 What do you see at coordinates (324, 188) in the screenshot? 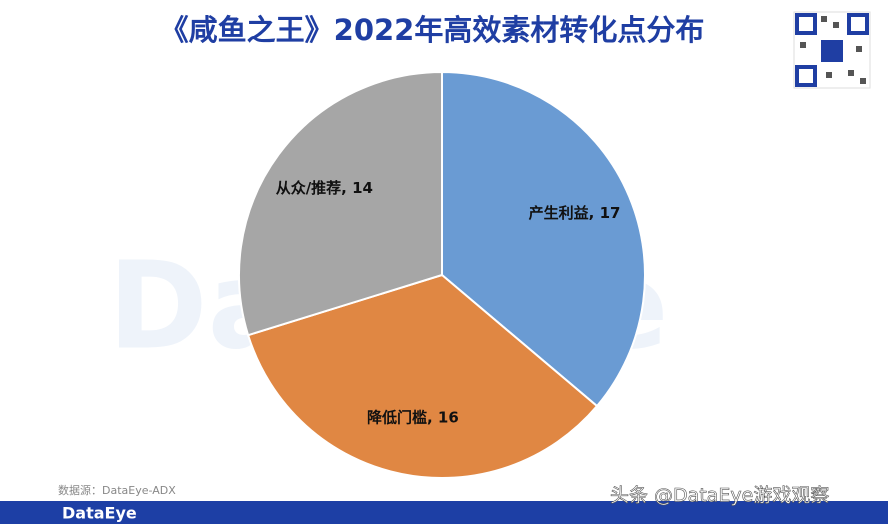
I see `data-label: 从众/推荐, 14` at bounding box center [324, 188].